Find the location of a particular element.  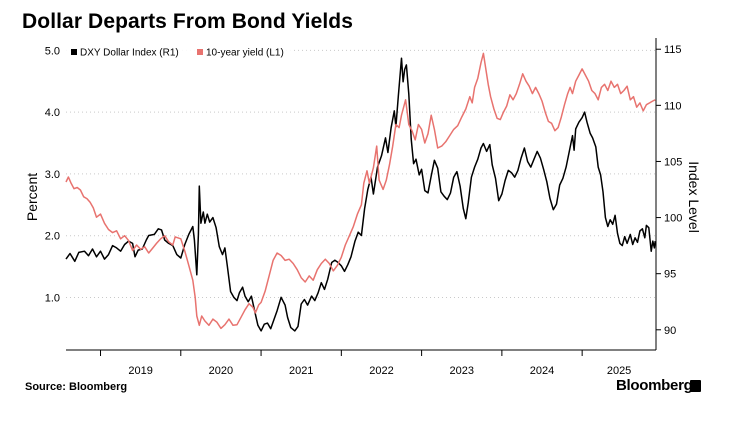

legend-label-yield: 10-year yield (L1) is located at coordinates (245, 53).